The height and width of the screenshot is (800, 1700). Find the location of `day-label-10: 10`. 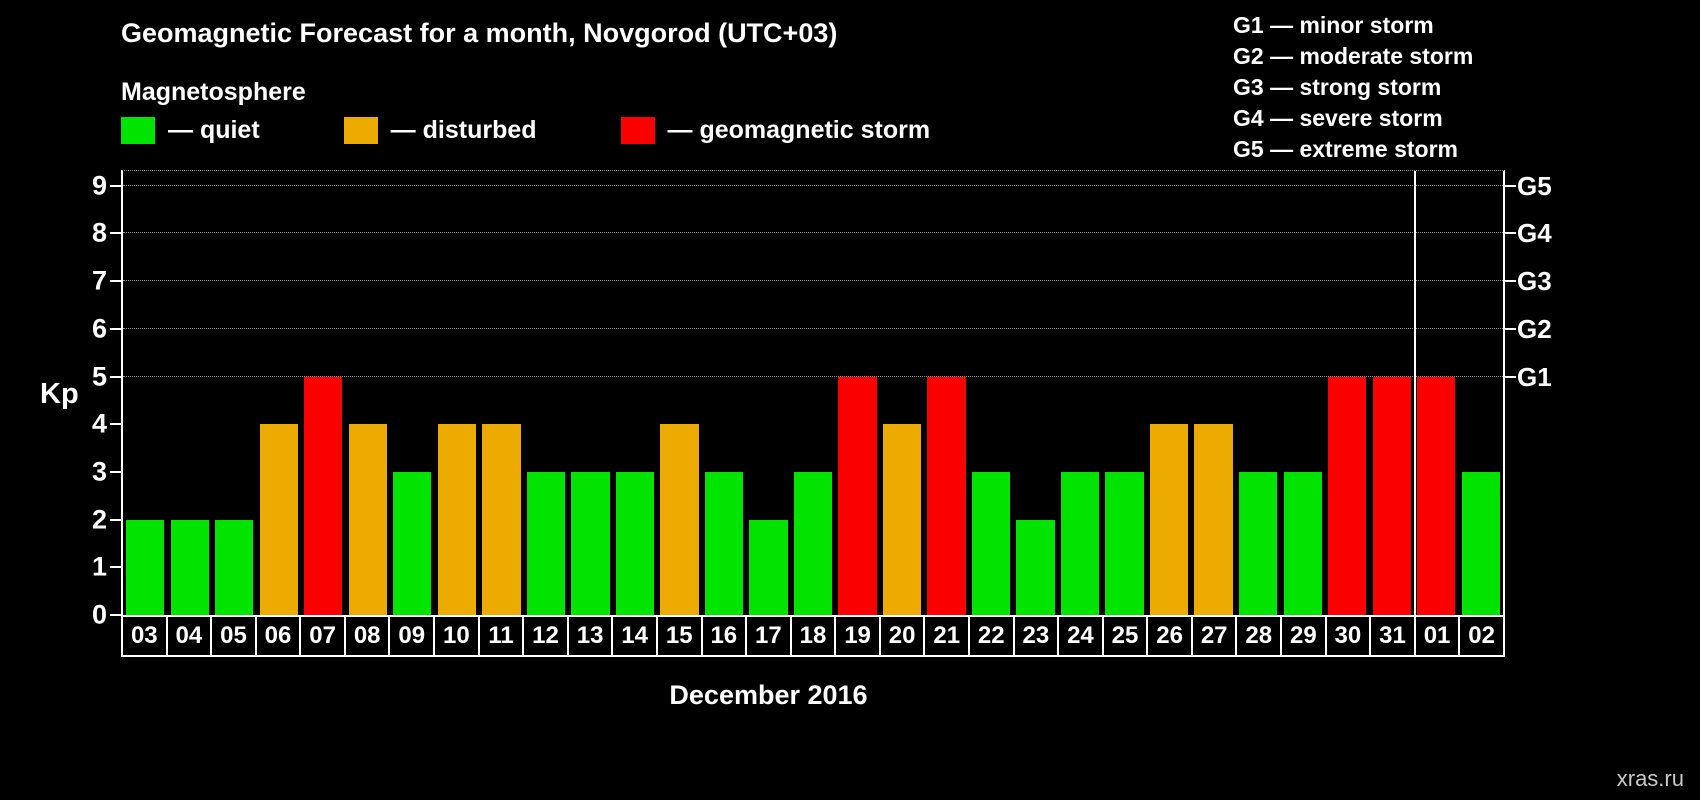

day-label-10: 10 is located at coordinates (457, 636).